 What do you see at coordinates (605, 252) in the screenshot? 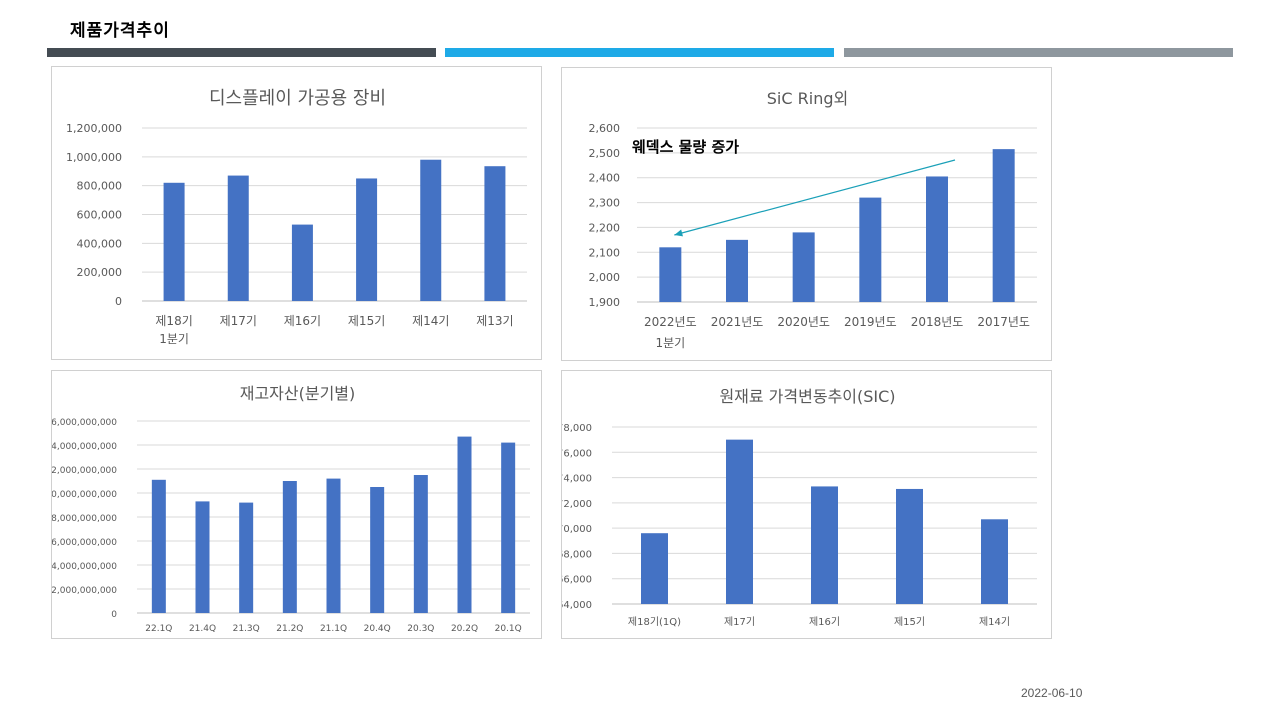
I see `y-tick-label: 2,100` at bounding box center [605, 252].